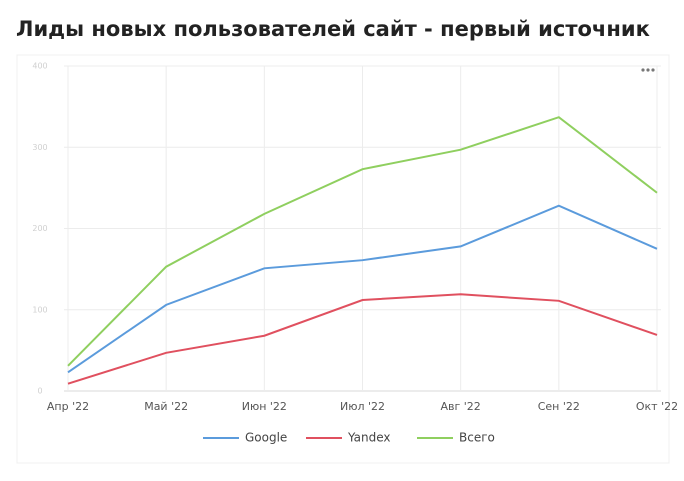  What do you see at coordinates (39, 147) in the screenshot?
I see `y-tick-label: 300` at bounding box center [39, 147].